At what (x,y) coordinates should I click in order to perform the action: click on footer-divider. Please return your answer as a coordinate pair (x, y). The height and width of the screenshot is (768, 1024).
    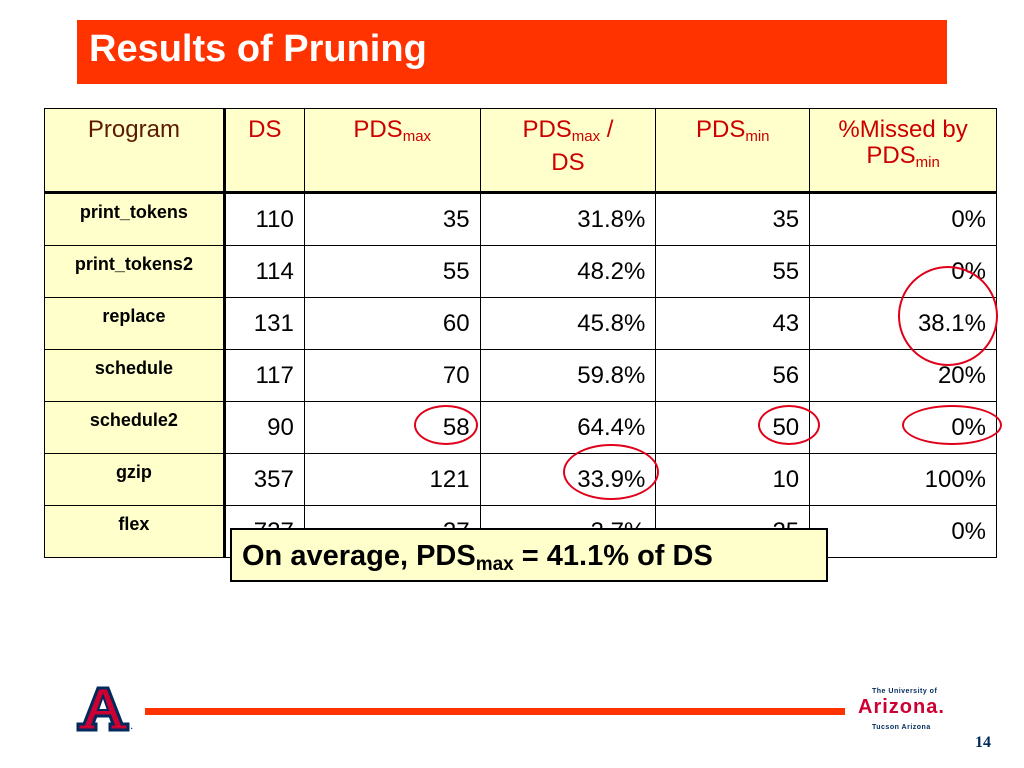
    Looking at the image, I should click on (495, 711).